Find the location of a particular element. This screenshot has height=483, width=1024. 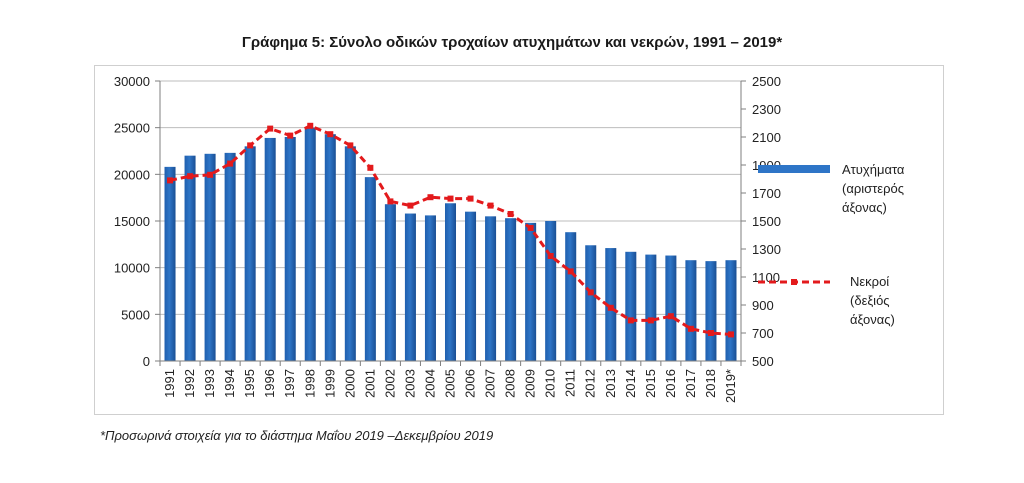

legend-label-bars: άξονας) is located at coordinates (864, 207).